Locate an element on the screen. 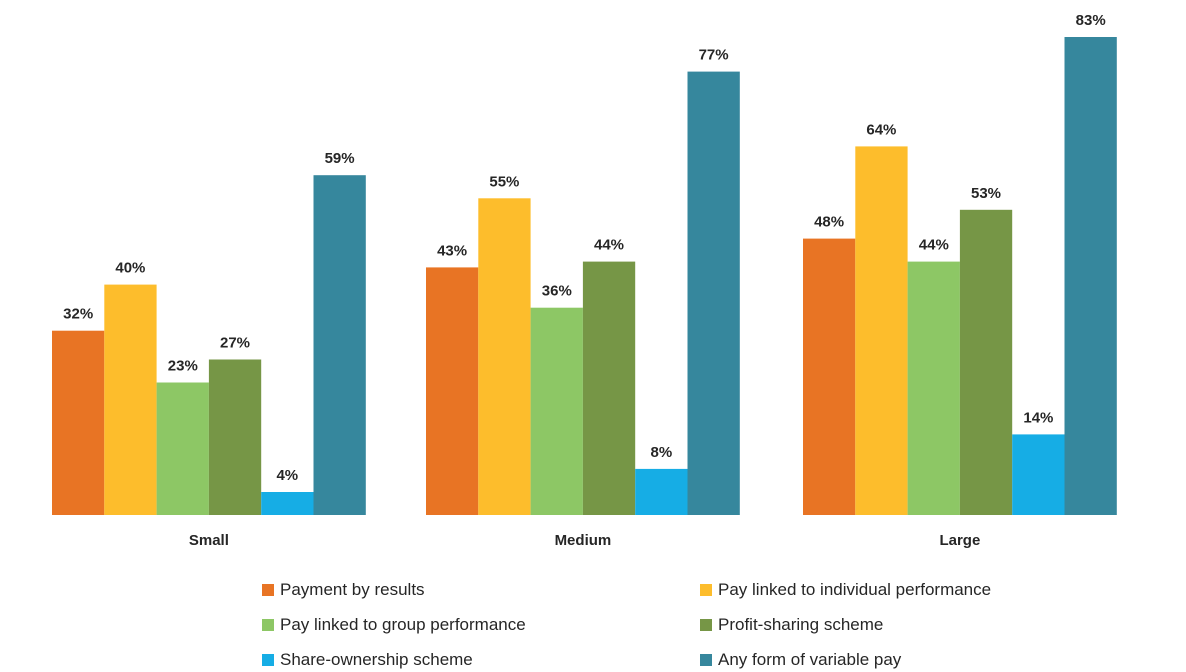  data-label-medium-1: 43% is located at coordinates (452, 250).